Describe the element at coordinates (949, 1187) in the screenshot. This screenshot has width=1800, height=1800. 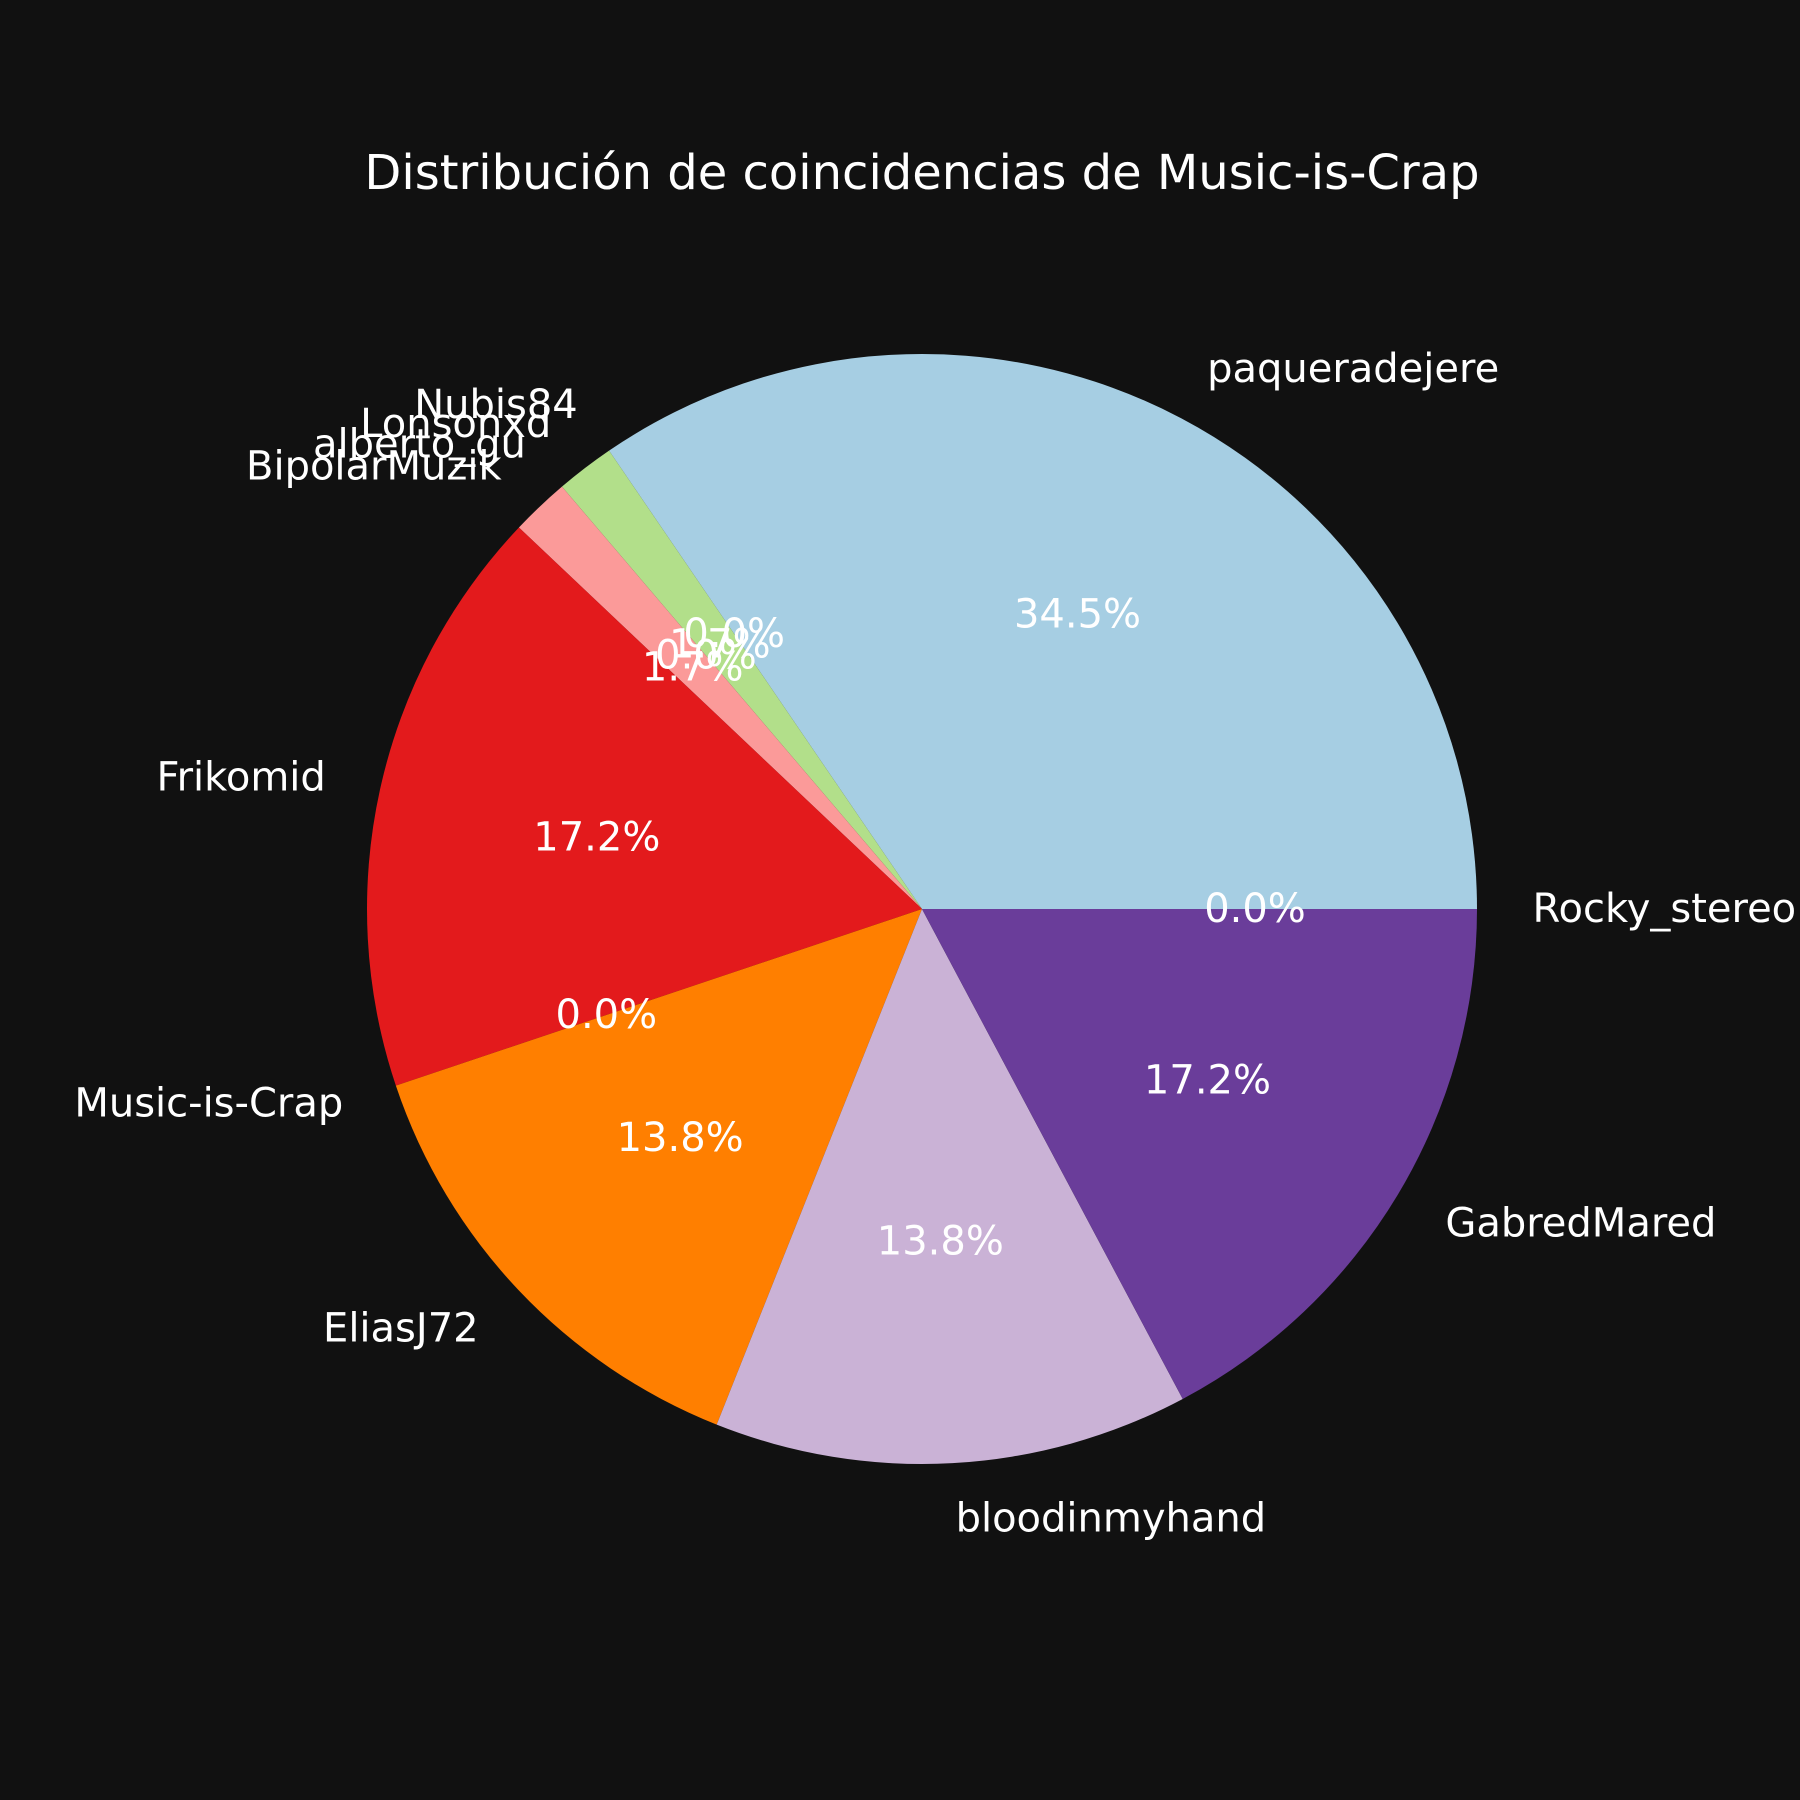
I see `slice-bloodinmyhand` at that location.